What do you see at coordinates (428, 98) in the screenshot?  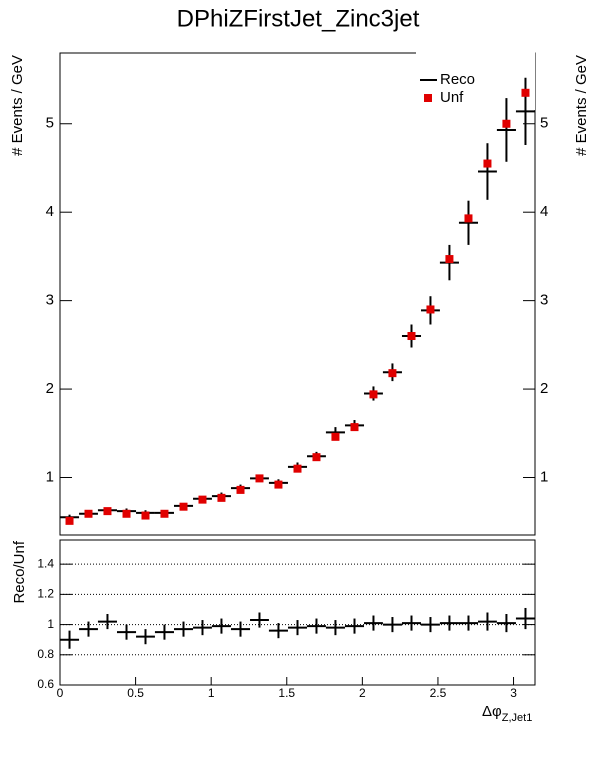 I see `legend-symbol` at bounding box center [428, 98].